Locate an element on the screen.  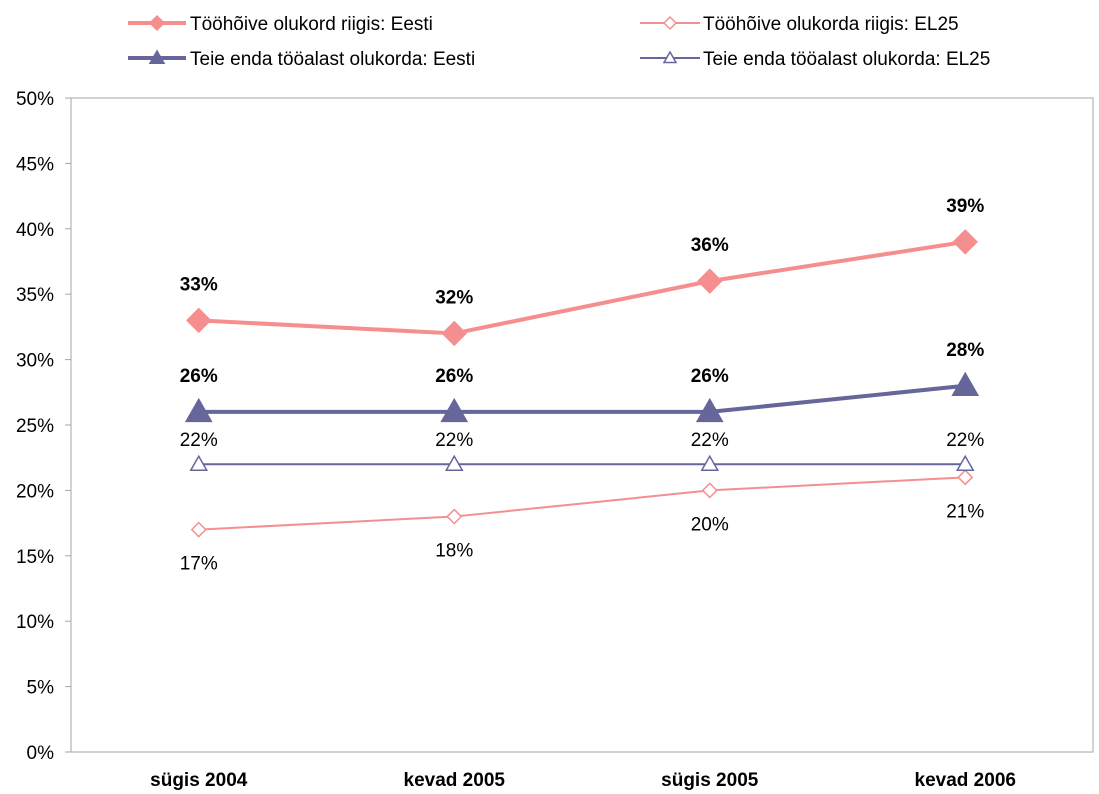
legend-entry-4: Teie enda tööalast olukorda: EL25 is located at coordinates (815, 59).